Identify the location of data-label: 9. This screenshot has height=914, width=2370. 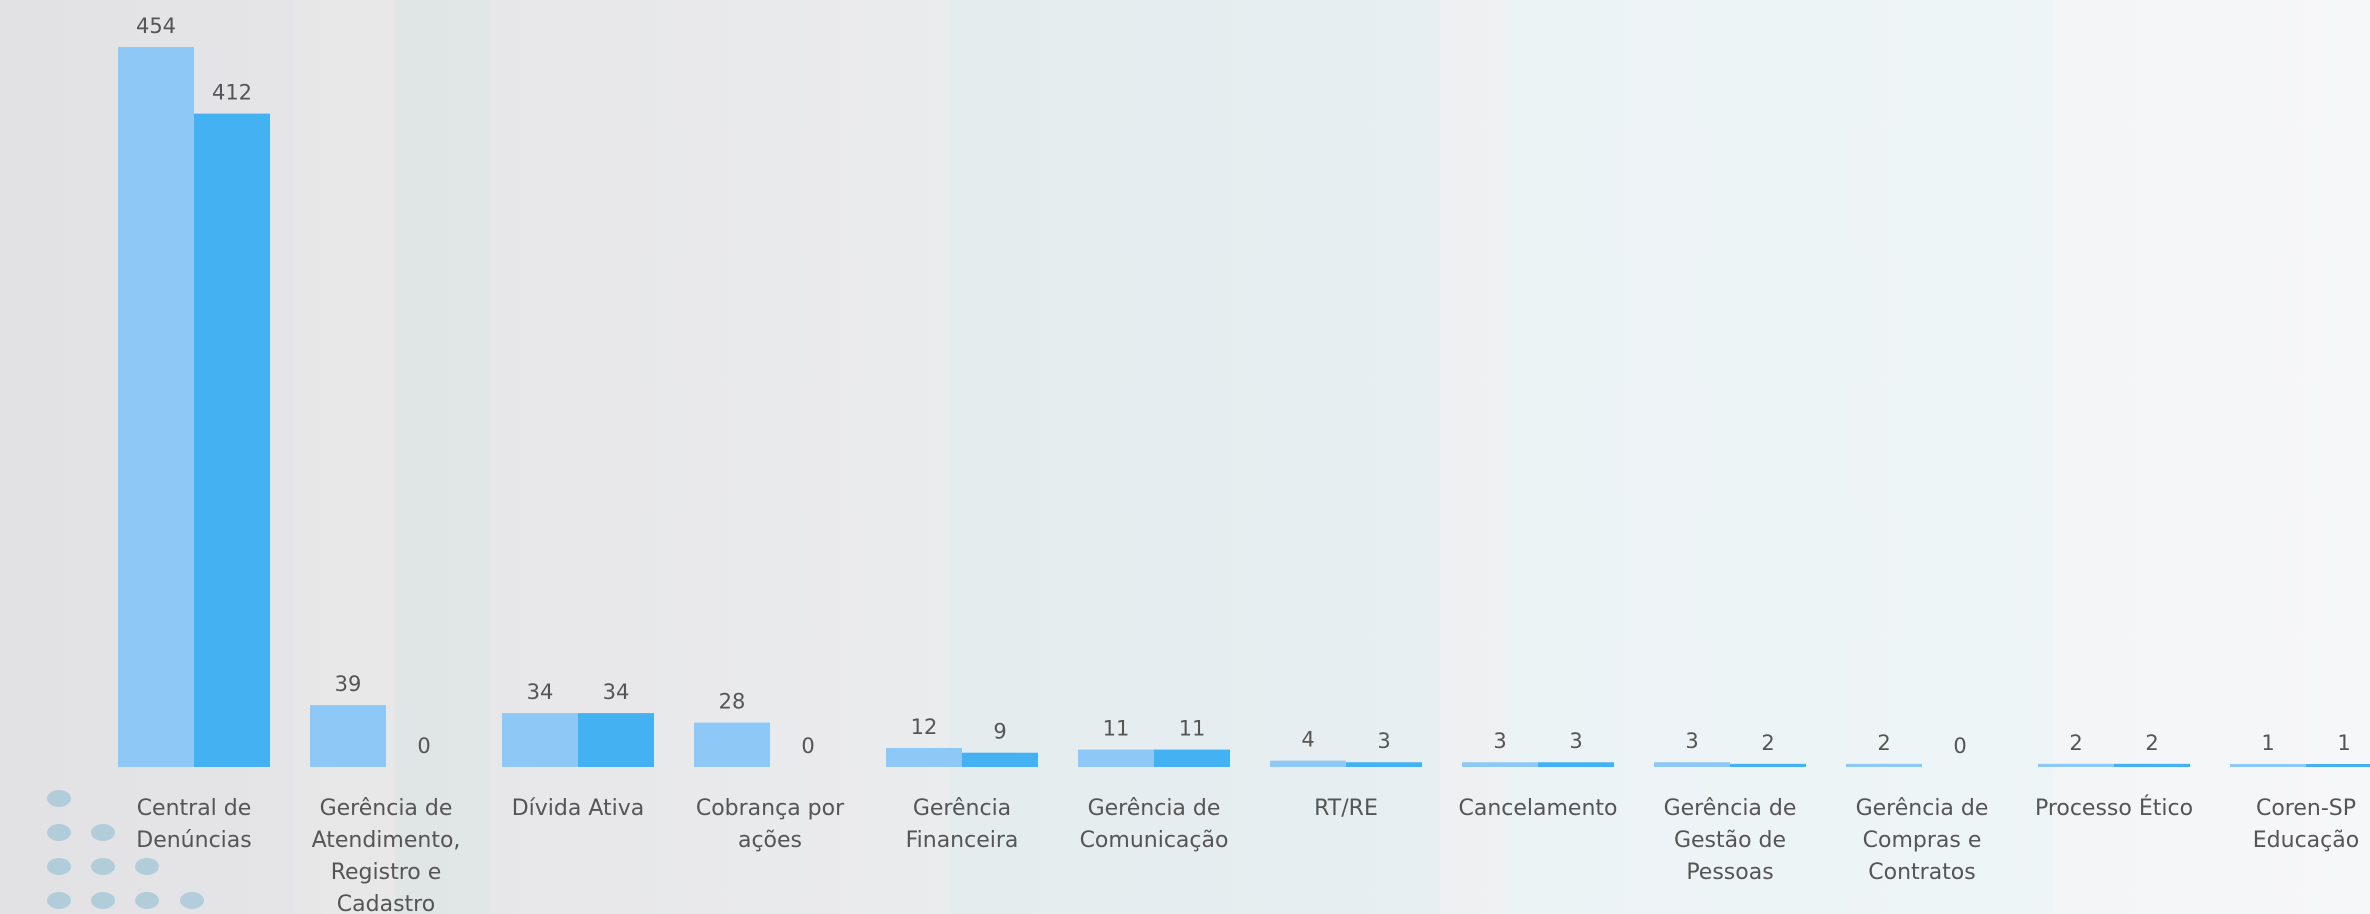
(999, 732).